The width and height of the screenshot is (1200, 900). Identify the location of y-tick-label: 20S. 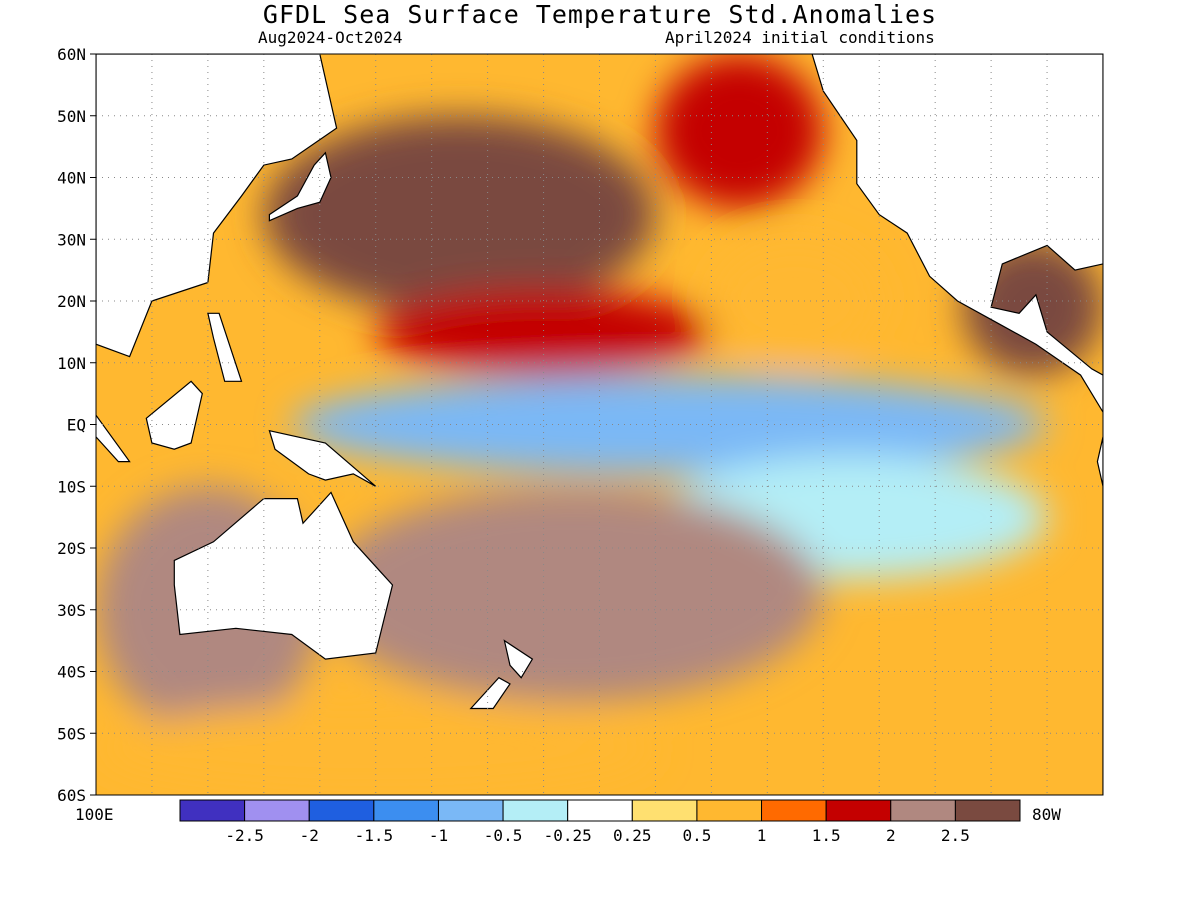
(71, 548).